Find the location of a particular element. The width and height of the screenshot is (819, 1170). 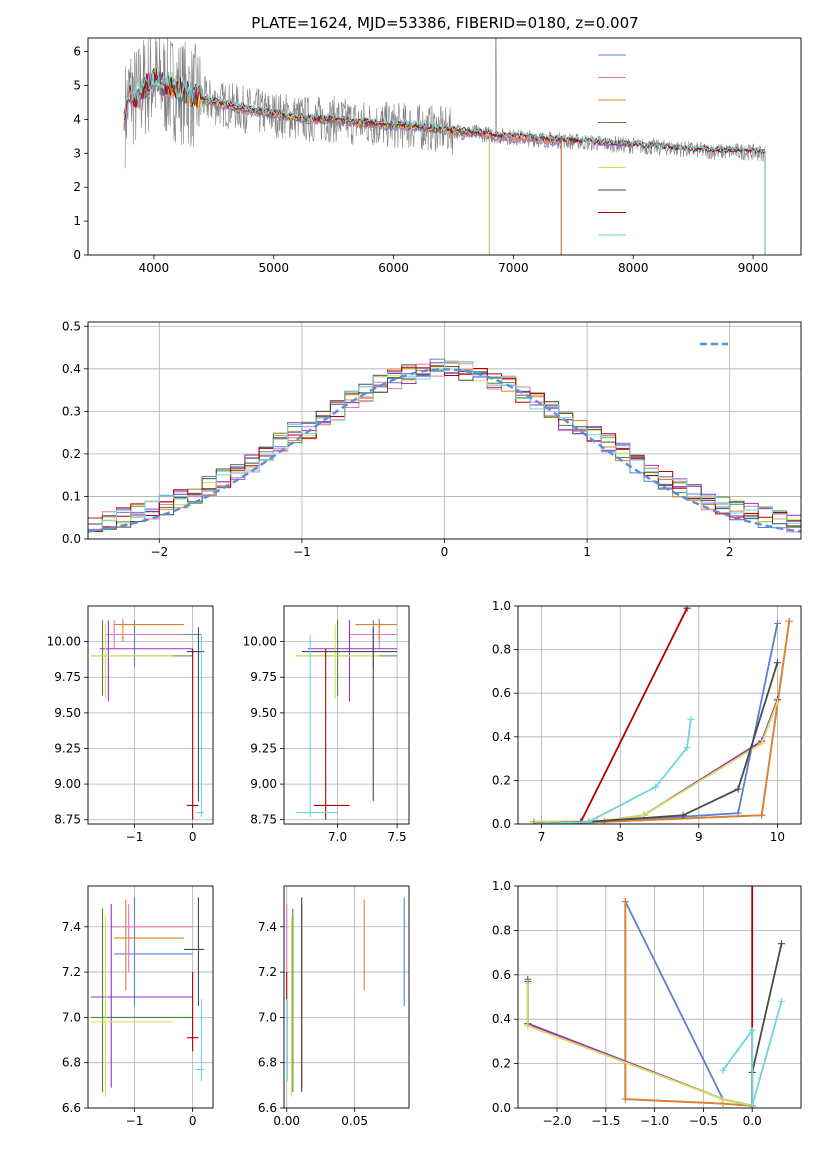

x-tick-label: 8 is located at coordinates (620, 837).